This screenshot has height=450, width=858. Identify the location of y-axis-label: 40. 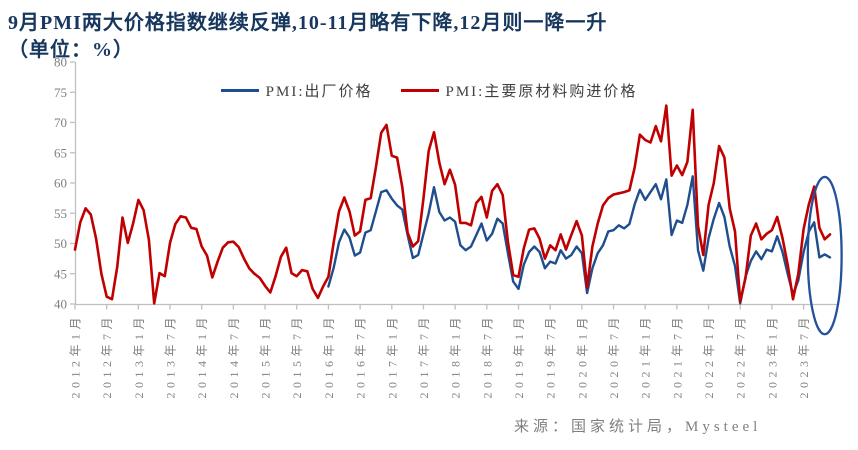
(60, 304).